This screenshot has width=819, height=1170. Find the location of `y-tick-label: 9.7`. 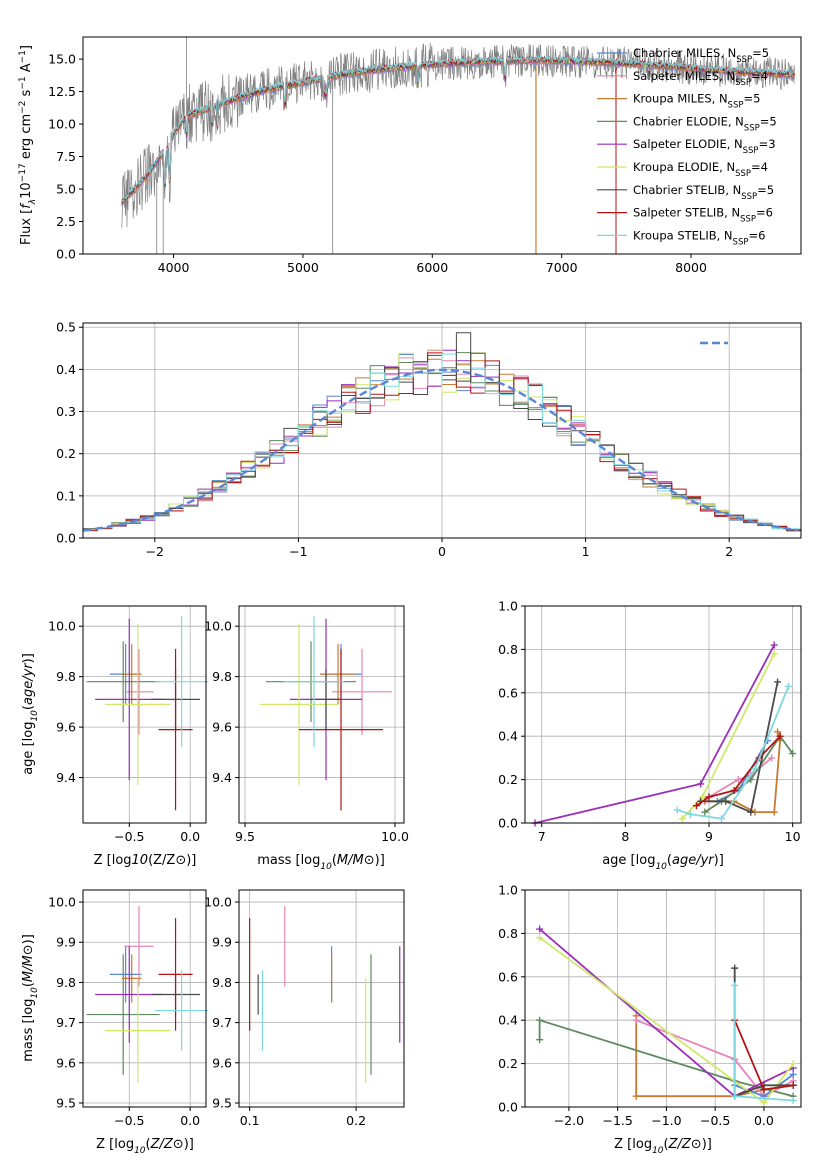

y-tick-label: 9.7 is located at coordinates (66, 1022).